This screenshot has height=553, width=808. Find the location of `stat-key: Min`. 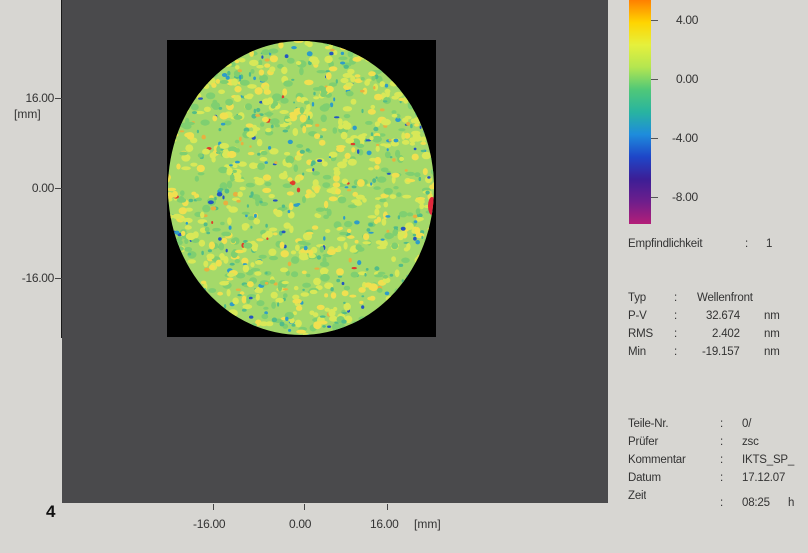

stat-key: Min is located at coordinates (637, 352).